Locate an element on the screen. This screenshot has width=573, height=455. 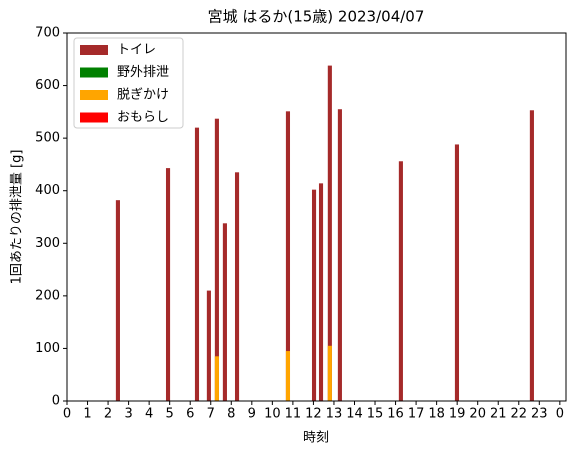
x-tick-label: 7 is located at coordinates (211, 414).